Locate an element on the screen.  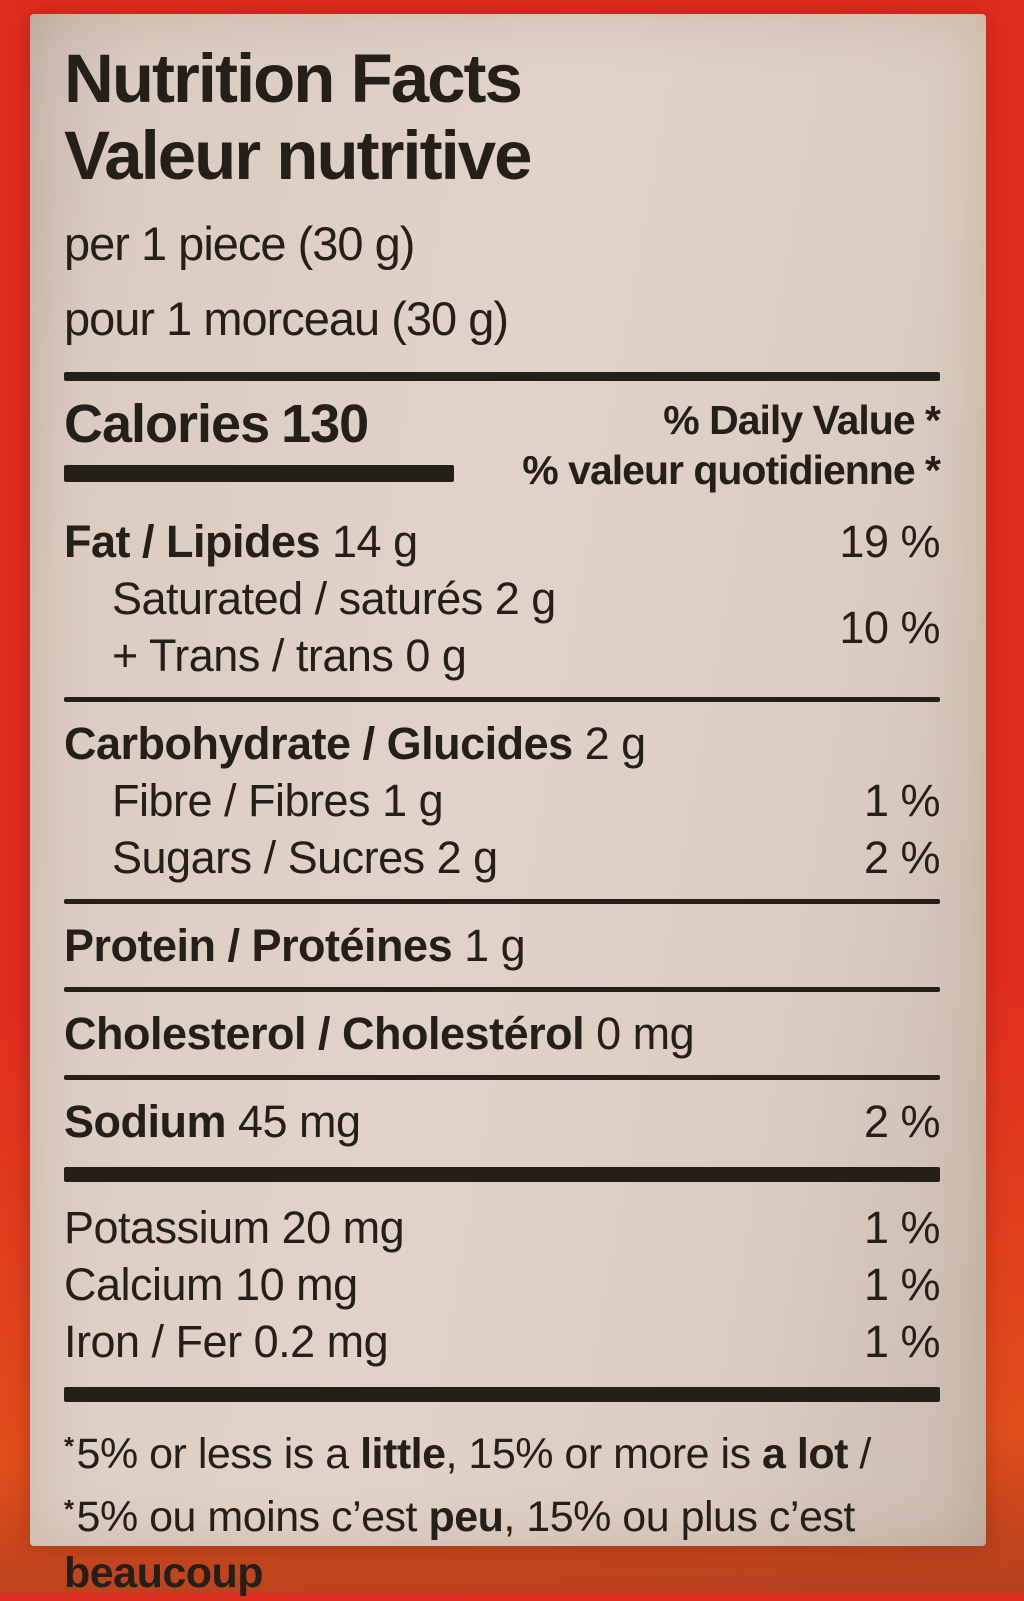
calories-text: Calories 130 is located at coordinates (259, 424).